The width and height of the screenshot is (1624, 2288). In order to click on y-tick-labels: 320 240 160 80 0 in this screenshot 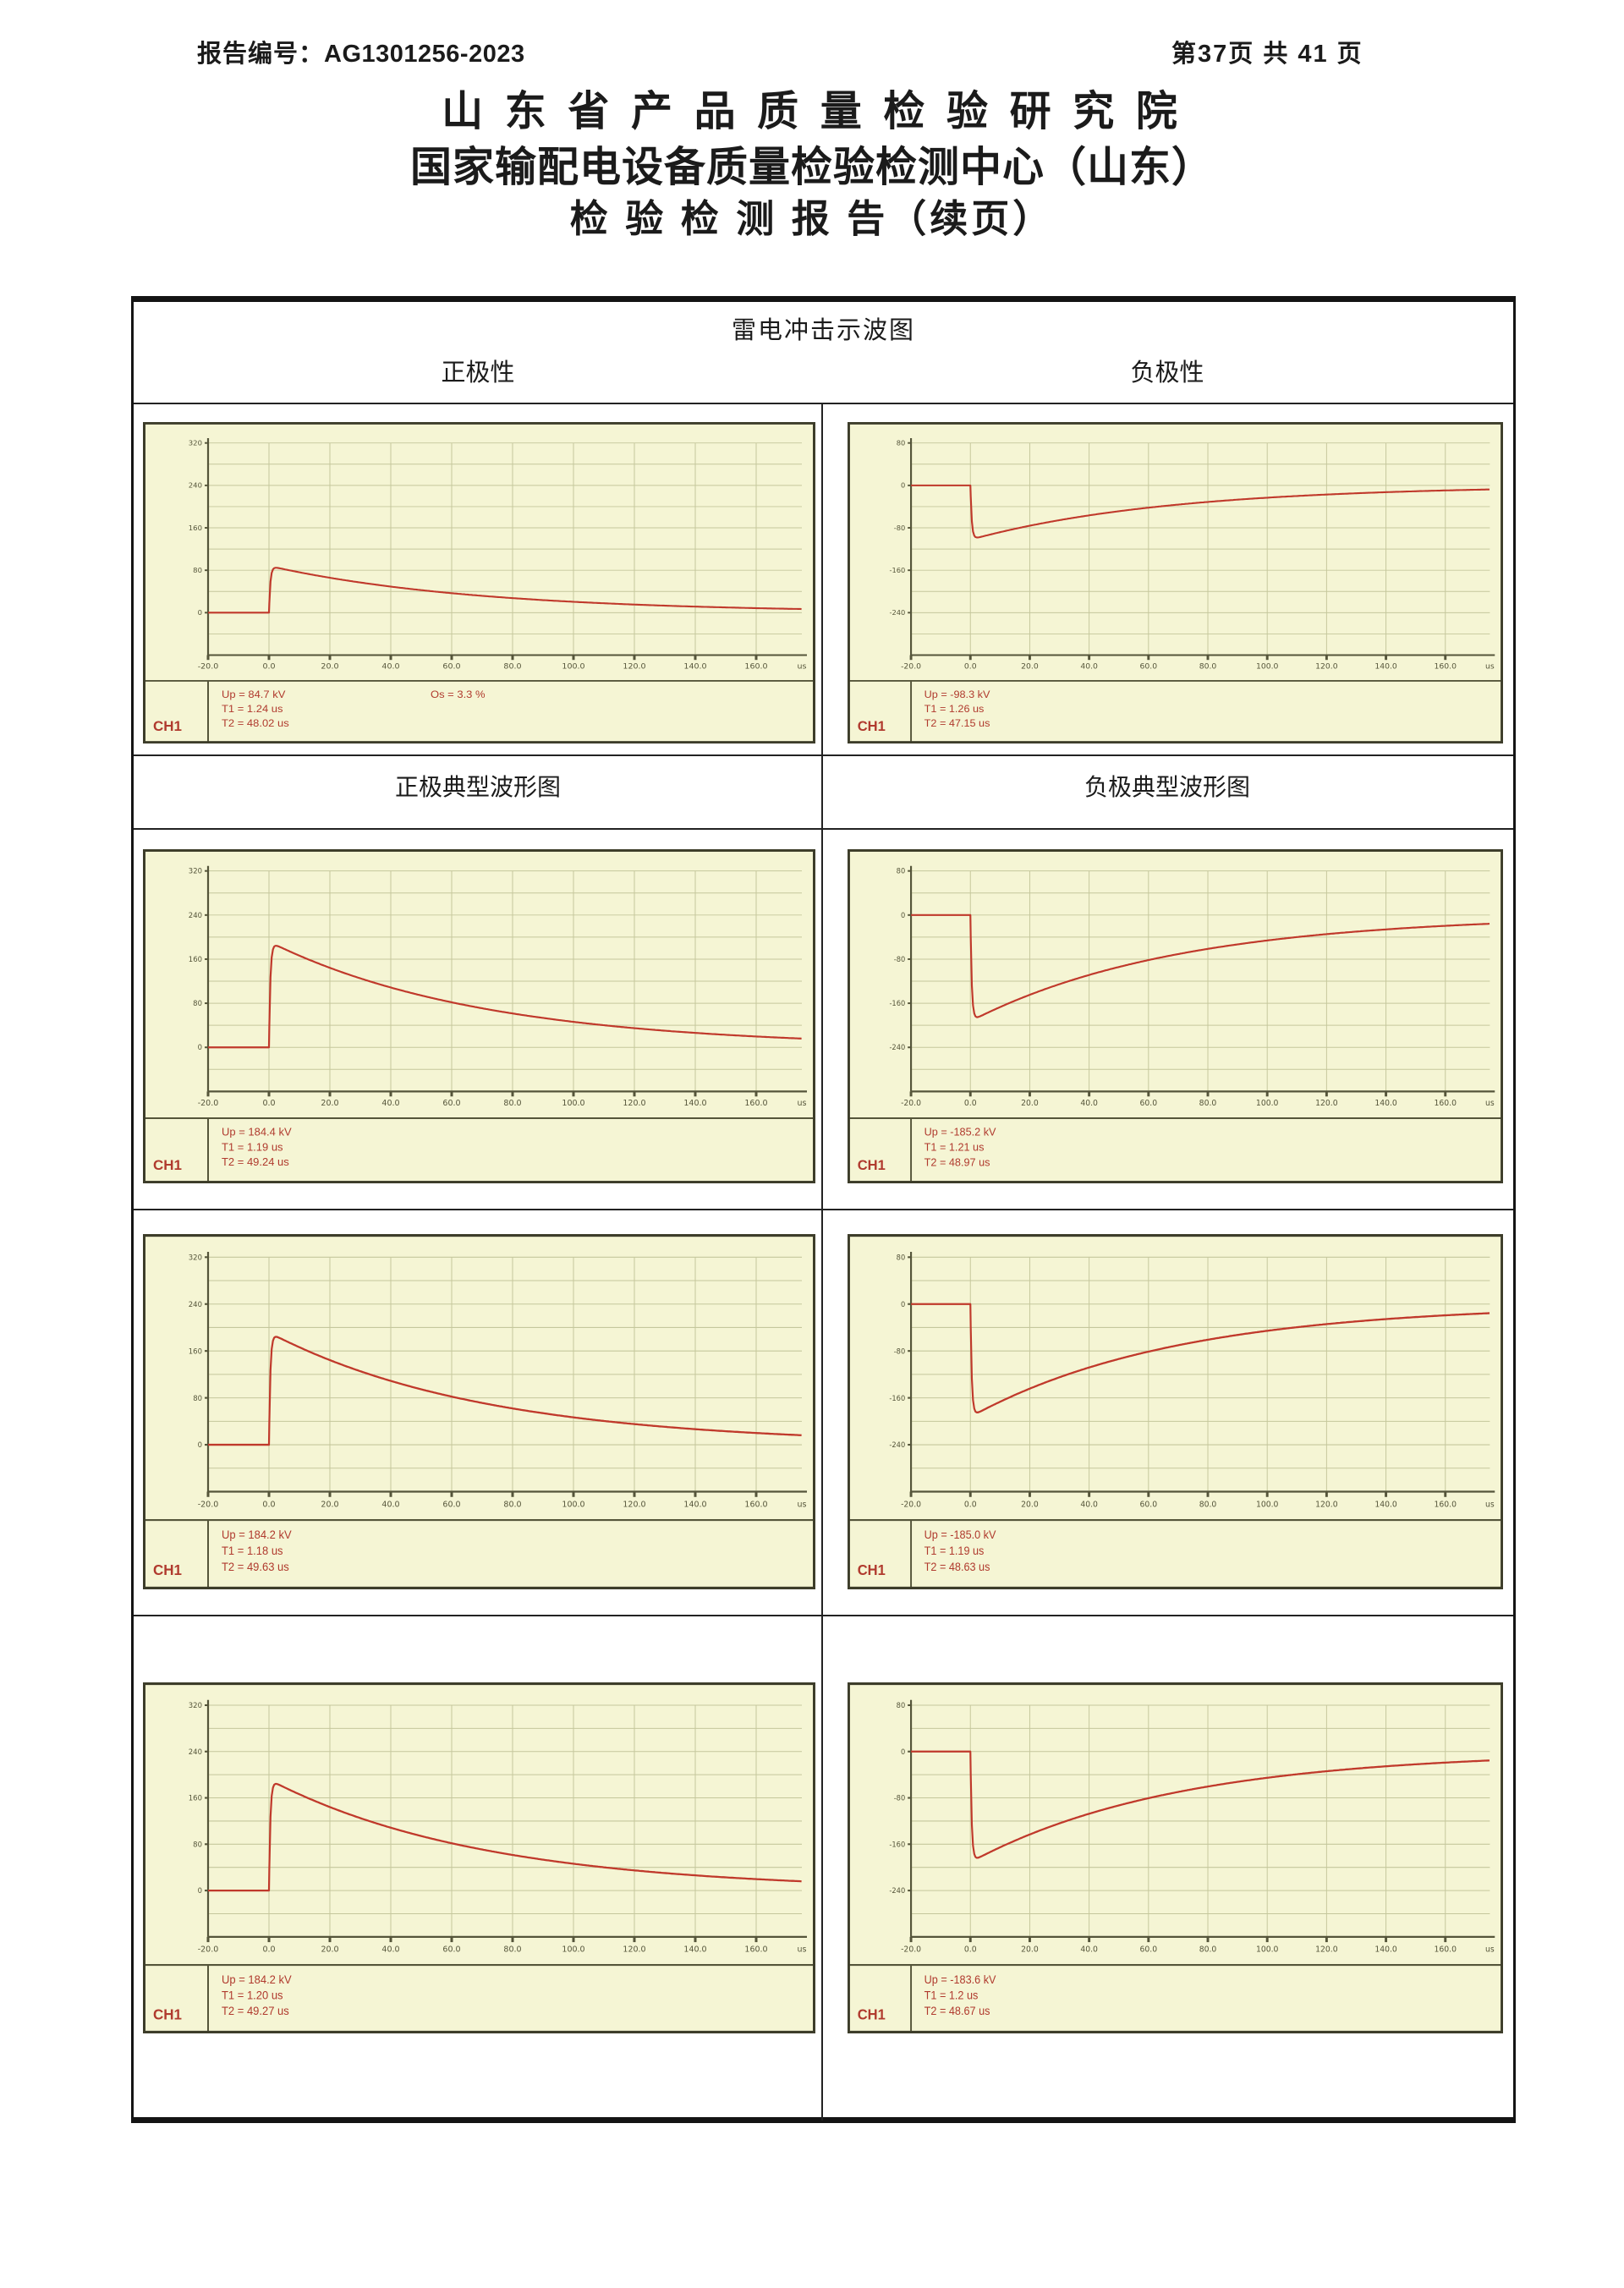, I will do `click(199, 528)`.